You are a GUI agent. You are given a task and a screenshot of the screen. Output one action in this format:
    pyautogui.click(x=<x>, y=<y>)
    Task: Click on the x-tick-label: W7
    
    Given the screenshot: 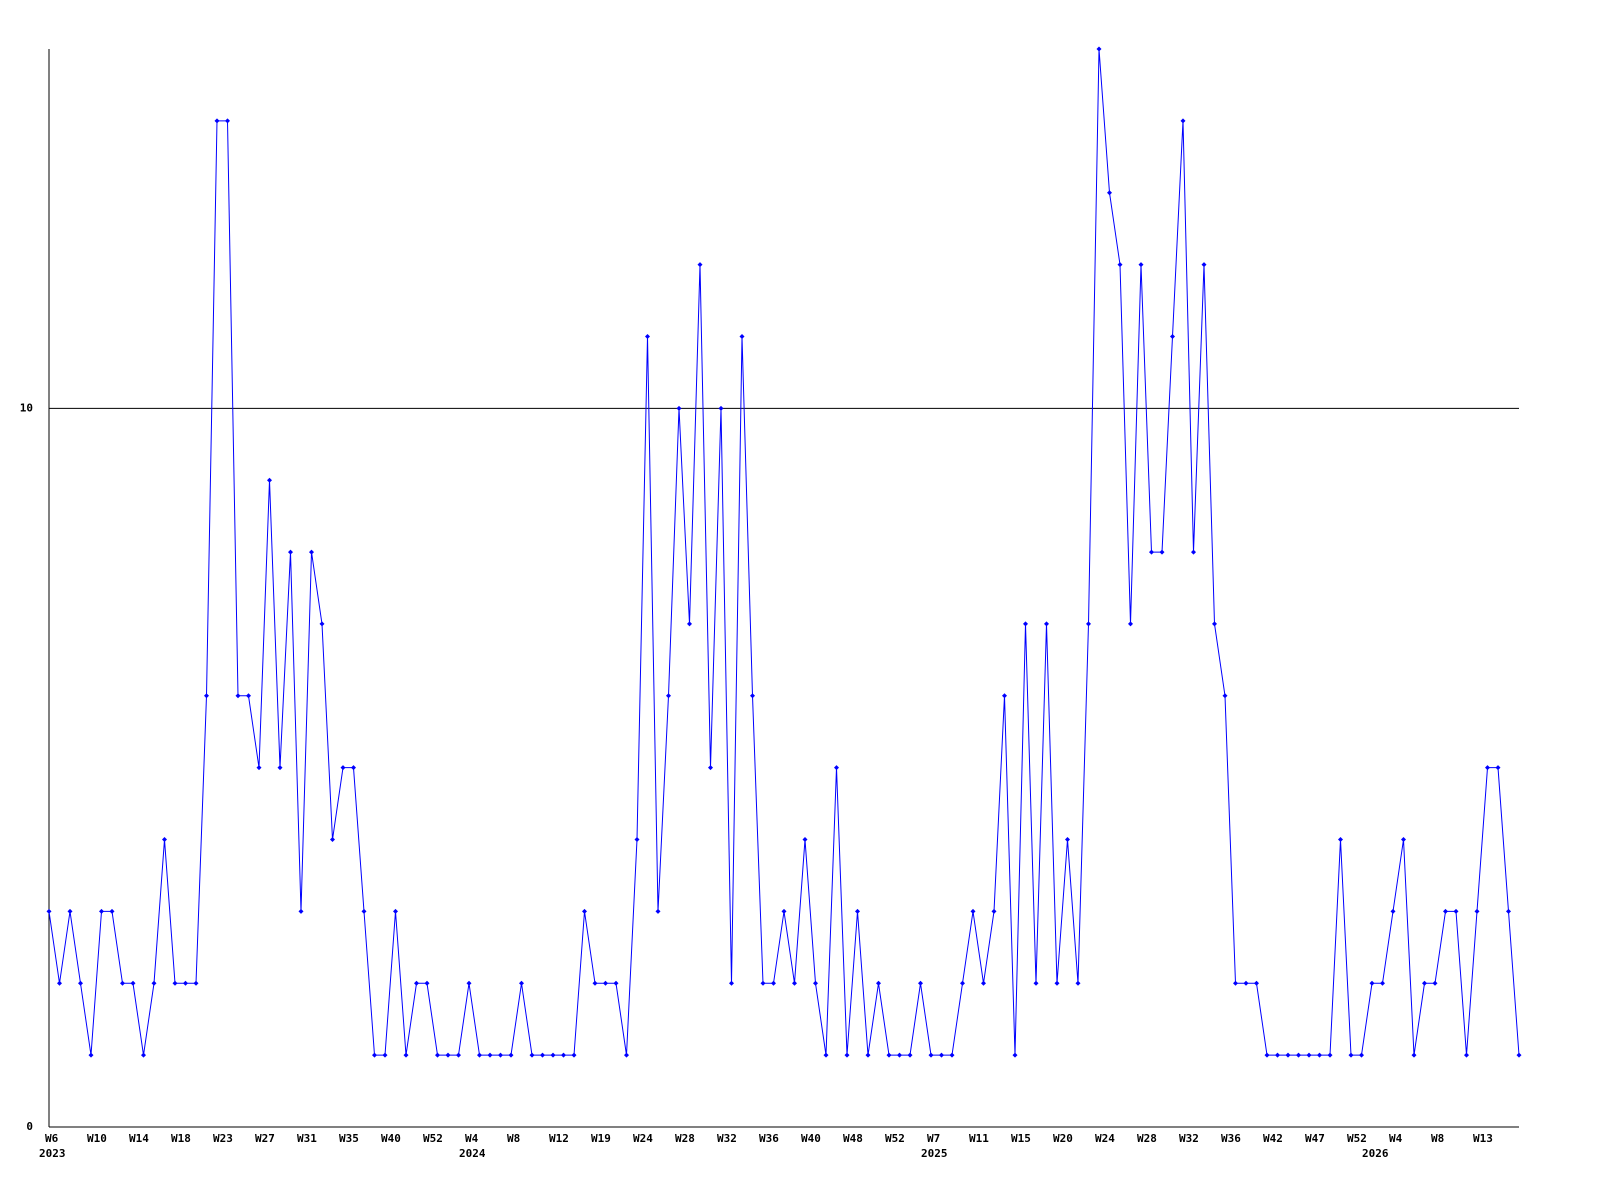 What is the action you would take?
    pyautogui.click(x=933, y=1138)
    